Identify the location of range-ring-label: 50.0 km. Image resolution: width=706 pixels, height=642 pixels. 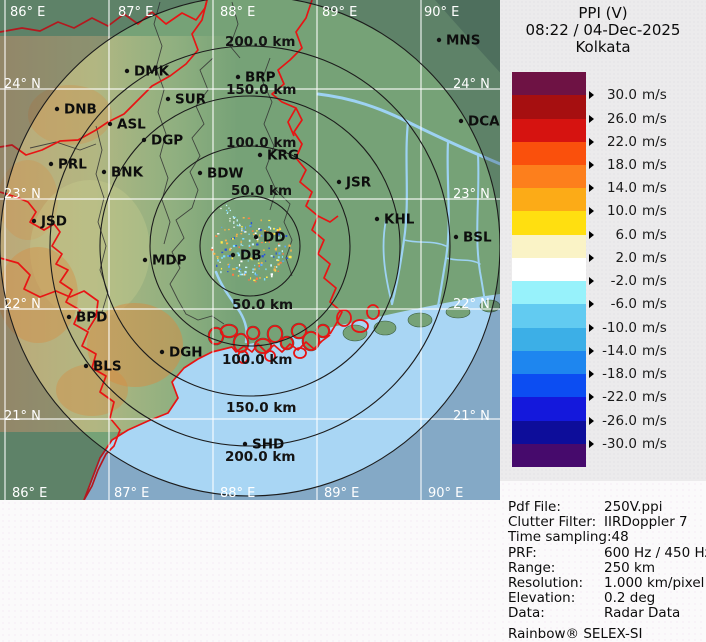
(262, 305).